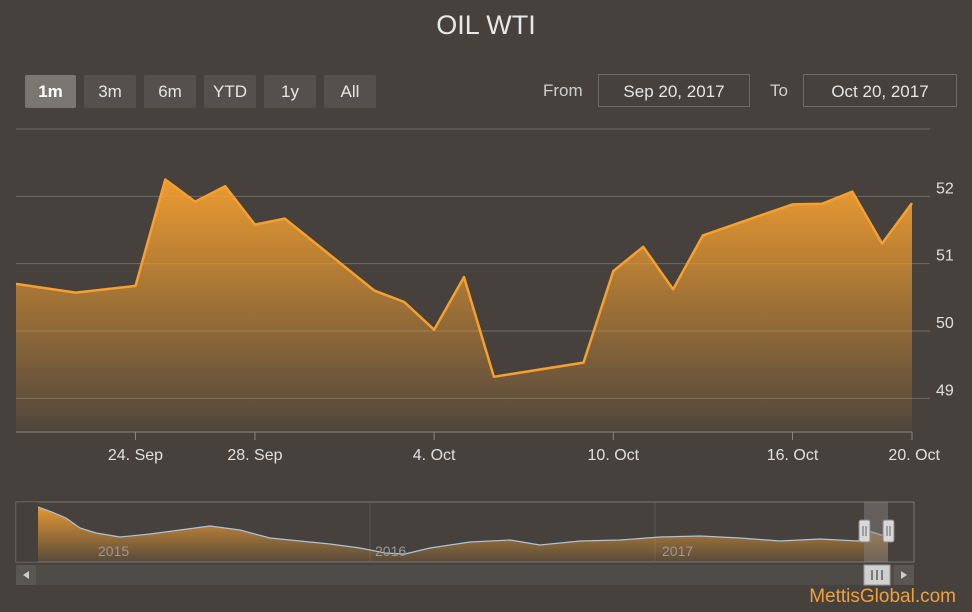  What do you see at coordinates (945, 256) in the screenshot?
I see `y-tick-label: 51` at bounding box center [945, 256].